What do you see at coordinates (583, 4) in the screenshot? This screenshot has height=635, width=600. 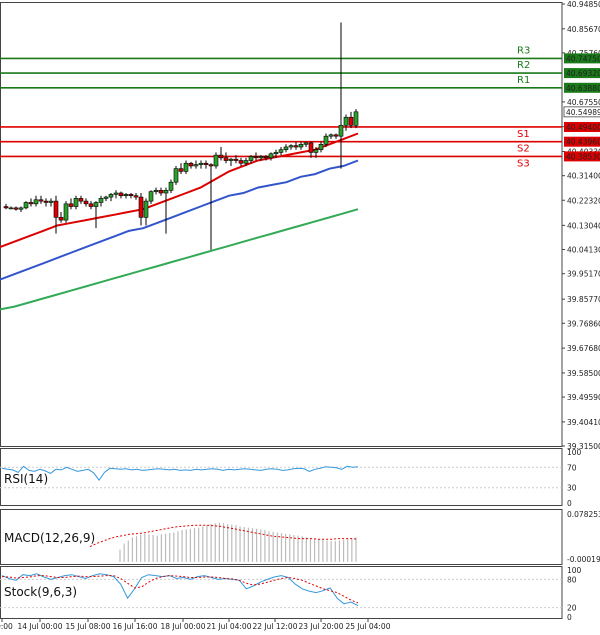 I see `price-axis-label: 40.94850` at bounding box center [583, 4].